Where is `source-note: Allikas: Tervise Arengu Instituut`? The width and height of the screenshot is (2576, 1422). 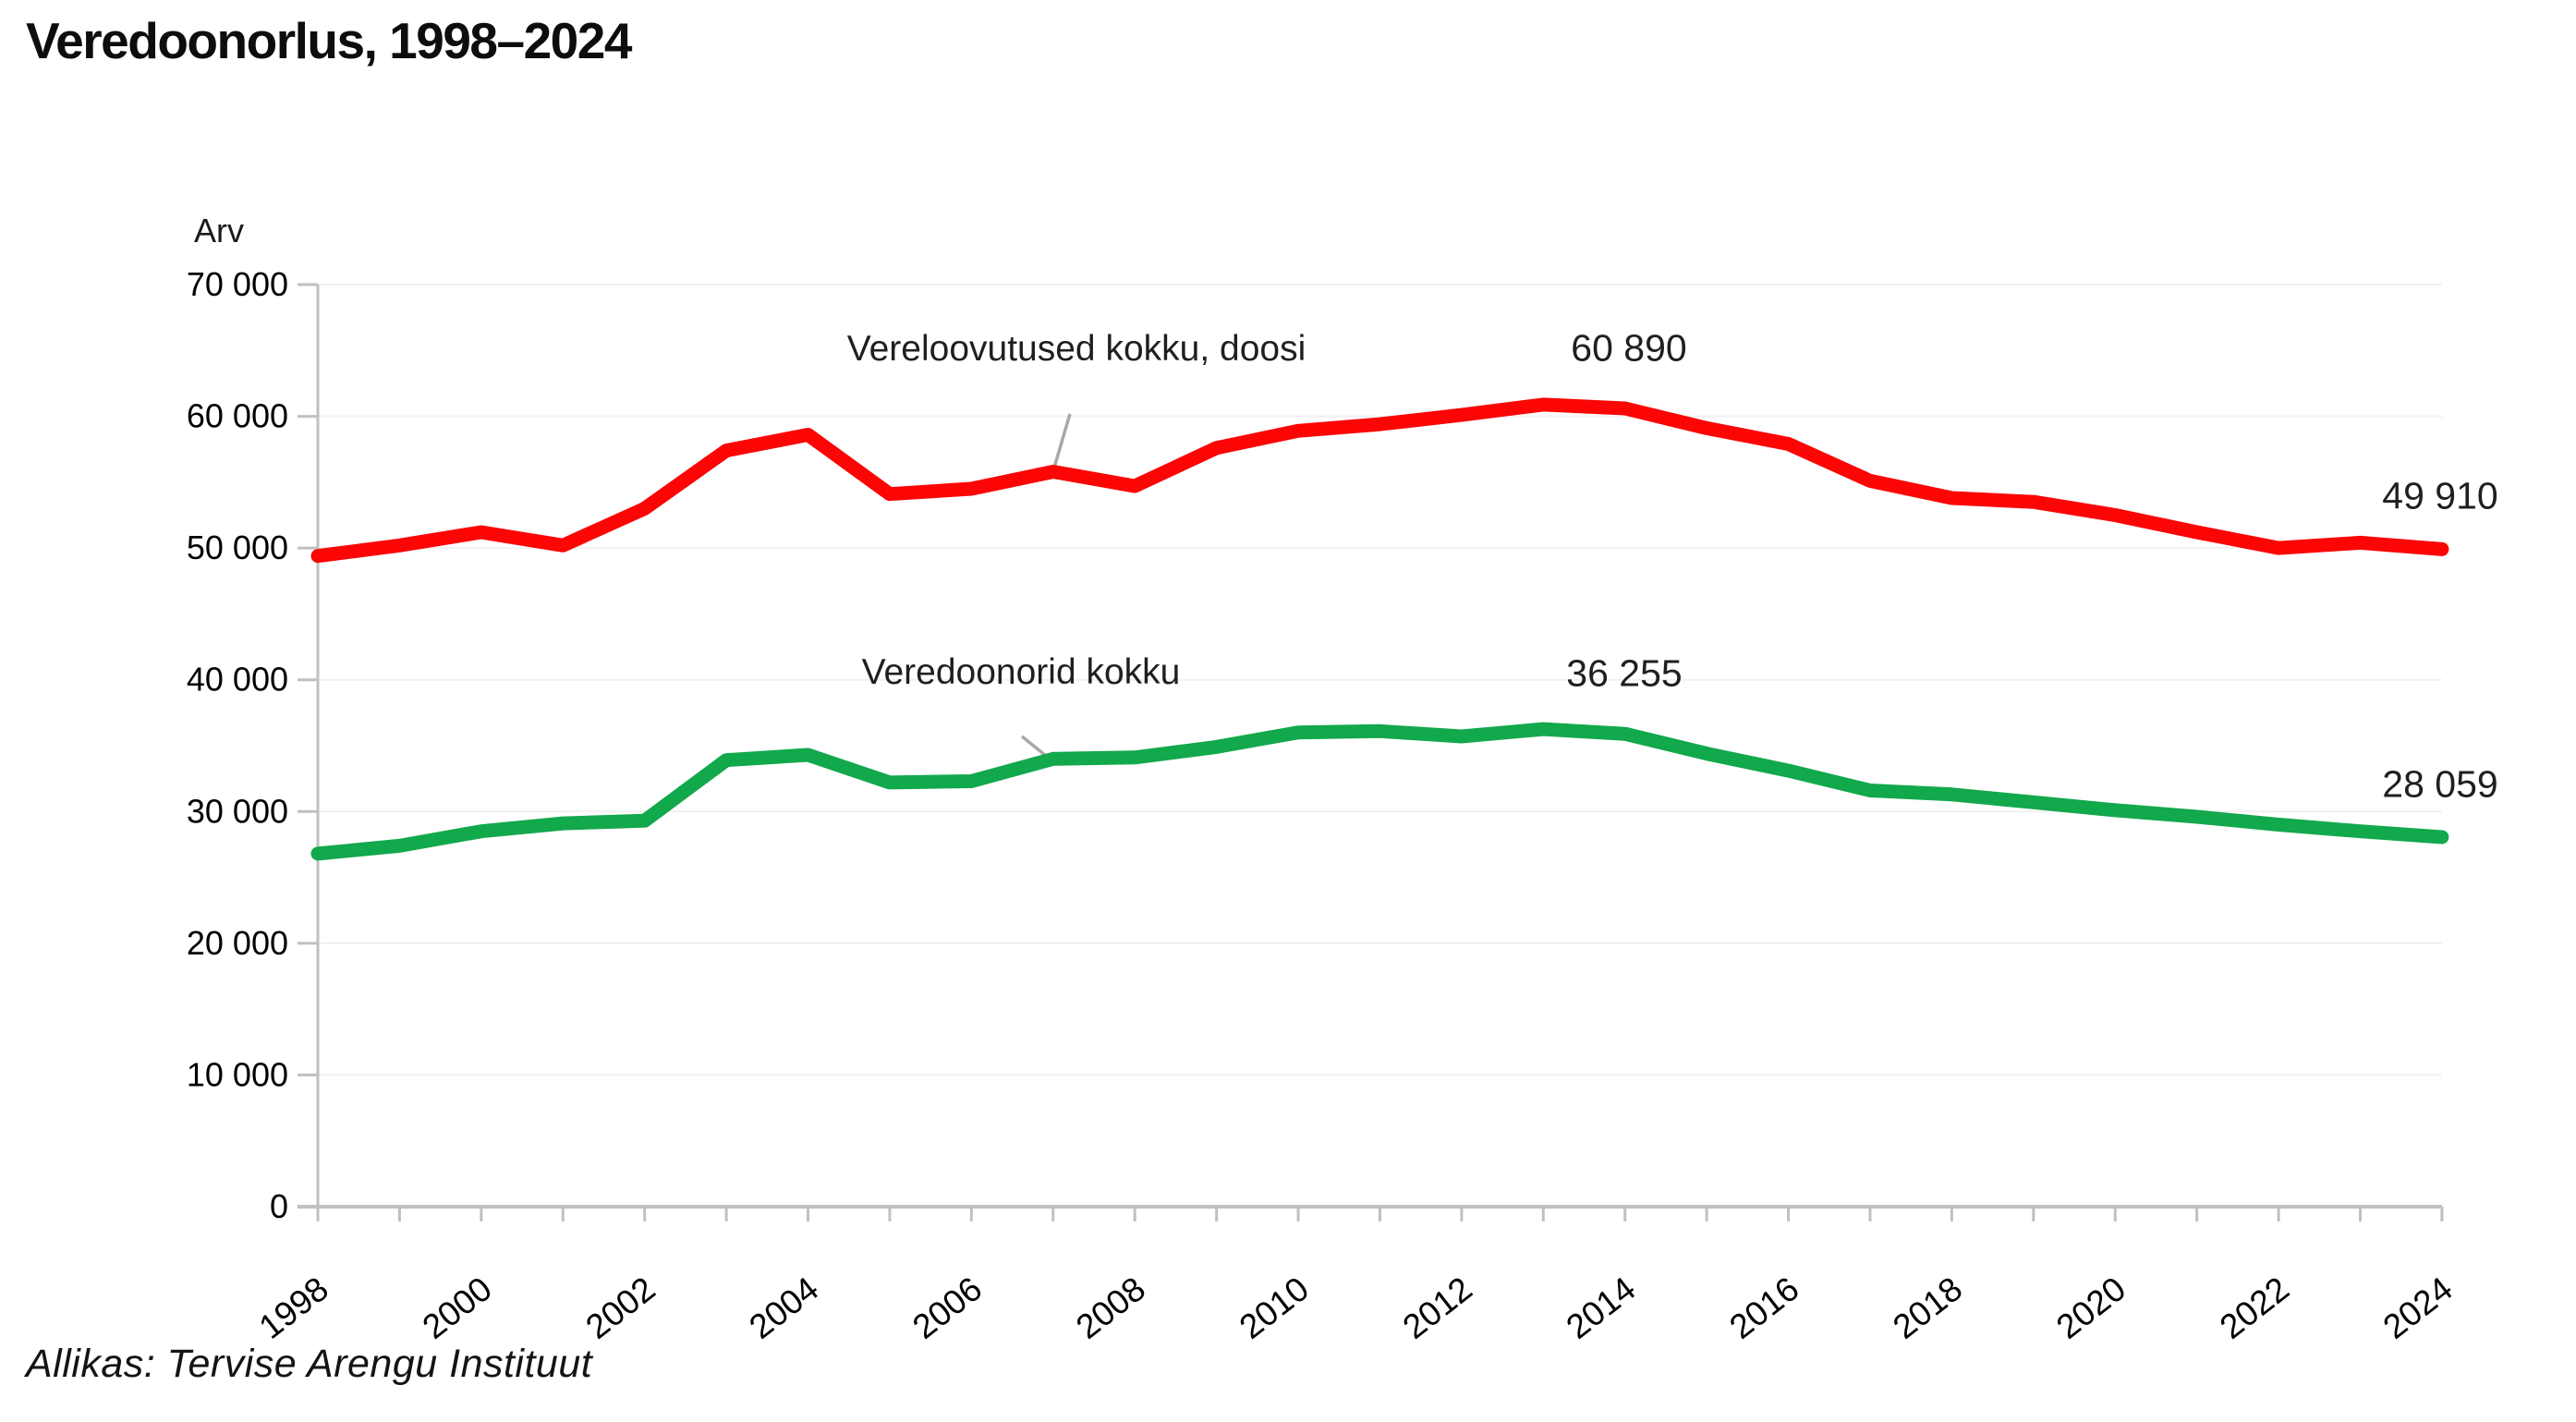 source-note: Allikas: Tervise Arengu Instituut is located at coordinates (309, 1364).